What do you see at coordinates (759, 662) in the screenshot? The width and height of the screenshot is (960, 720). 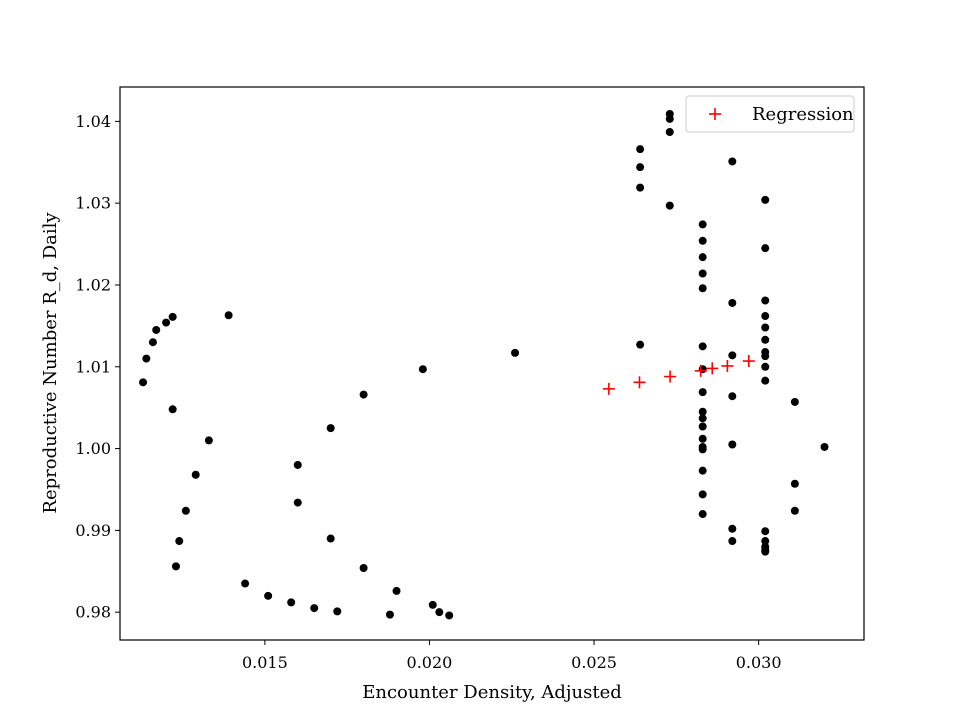 I see `x-tick-label-3: 0.030` at bounding box center [759, 662].